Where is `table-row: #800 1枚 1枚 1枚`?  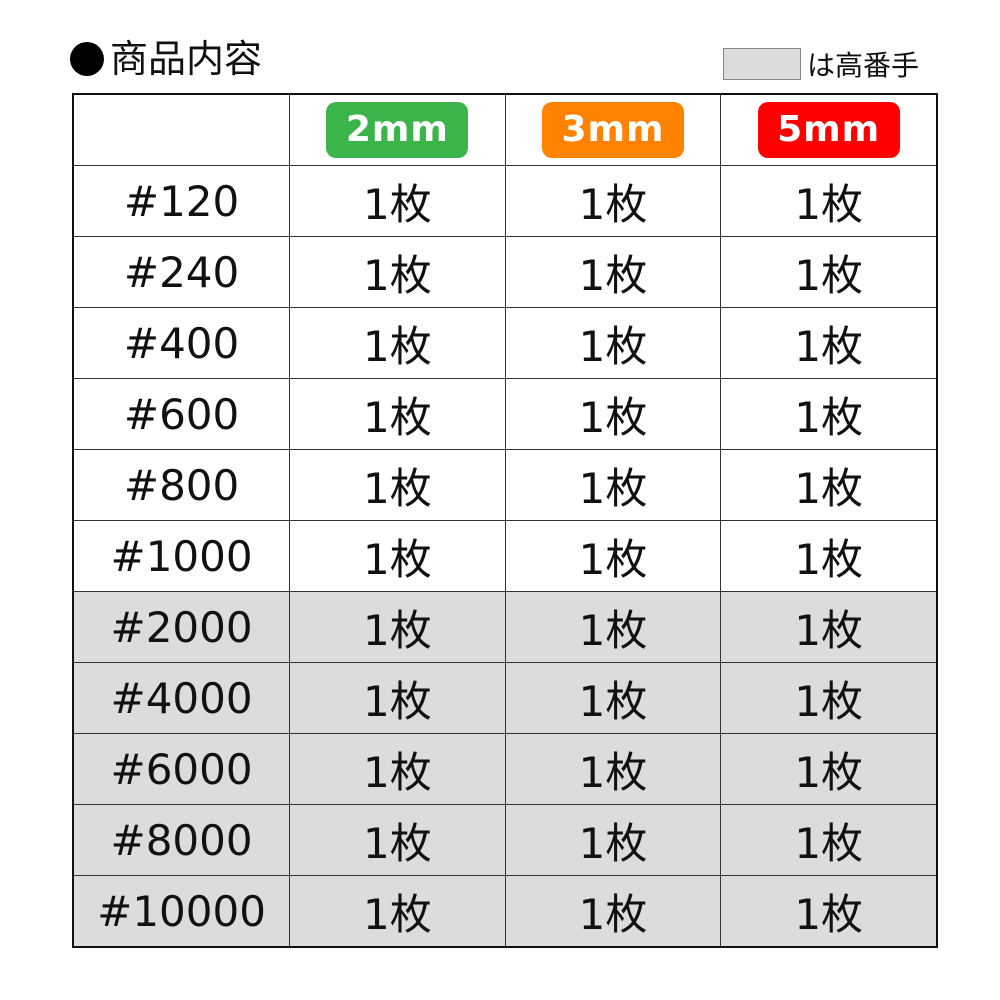 table-row: #800 1枚 1枚 1枚 is located at coordinates (505, 485).